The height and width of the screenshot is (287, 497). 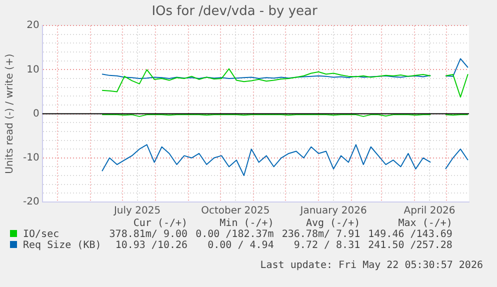 What do you see at coordinates (409, 245) in the screenshot?
I see `text: 241.50 /257.28` at bounding box center [409, 245].